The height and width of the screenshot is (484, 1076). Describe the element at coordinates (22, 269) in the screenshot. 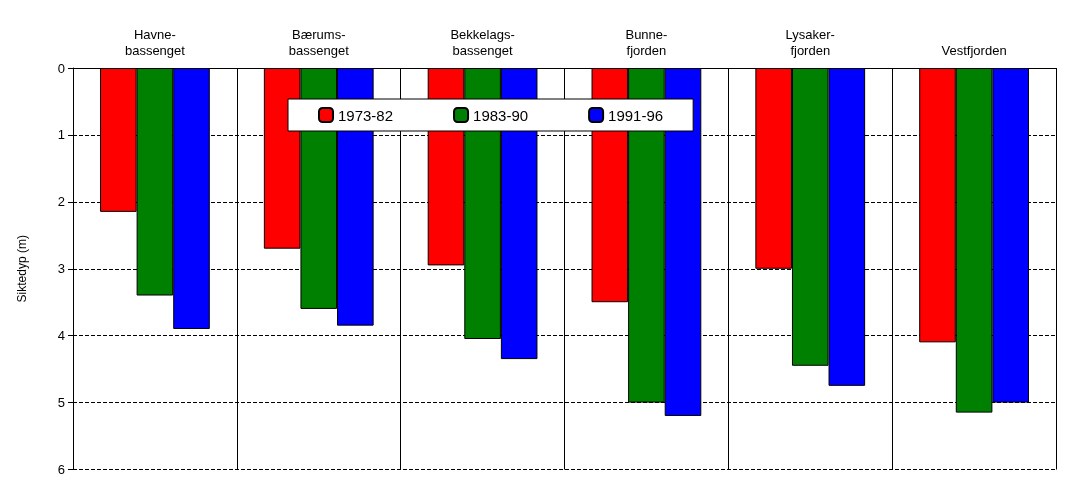

I see `y-axis-title: Siktedyp (m)` at that location.